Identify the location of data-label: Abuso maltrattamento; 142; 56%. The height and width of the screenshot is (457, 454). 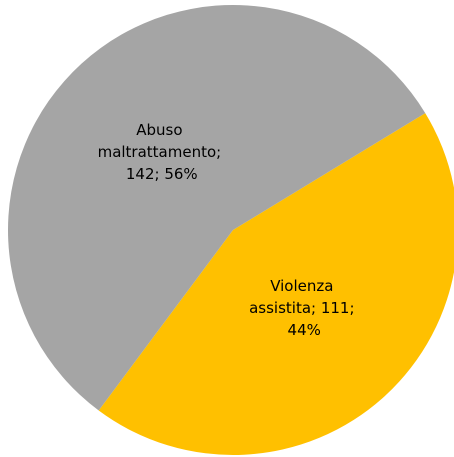
(162, 151).